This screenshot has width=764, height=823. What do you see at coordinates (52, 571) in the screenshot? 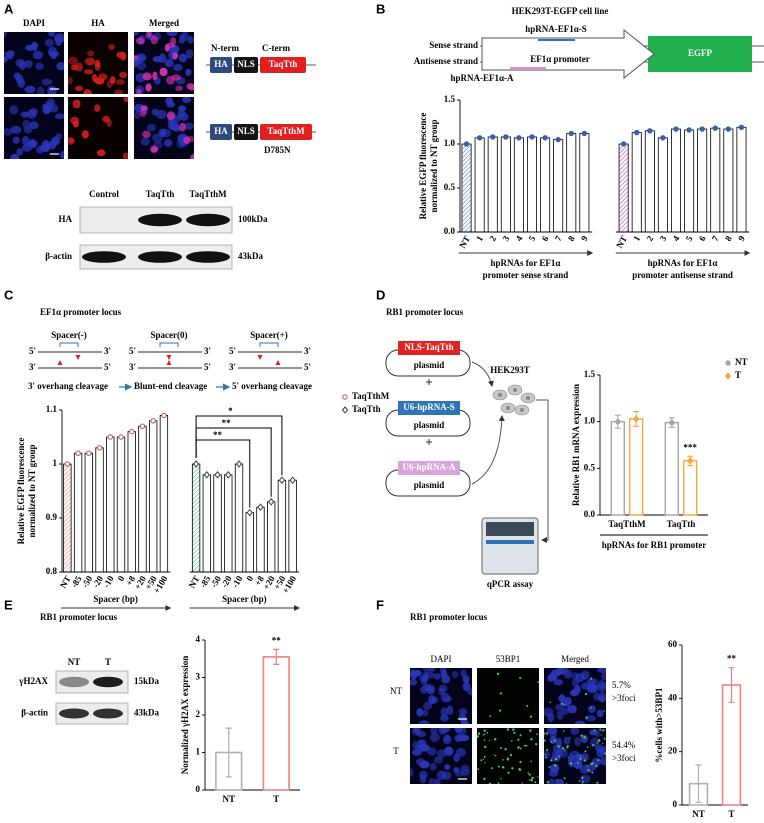
I see `y-tick-label: 0.8` at bounding box center [52, 571].